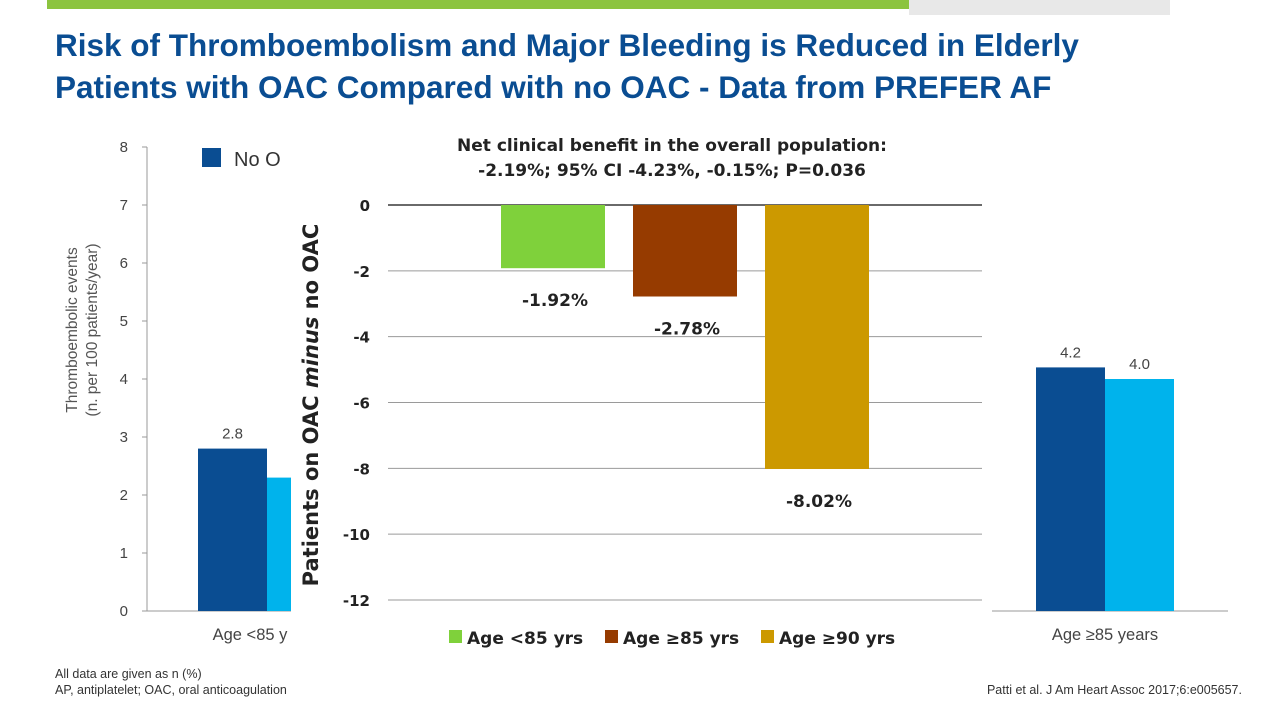 The height and width of the screenshot is (720, 1280). Describe the element at coordinates (1105, 635) in the screenshot. I see `bg-x-category-label: Age ≥85 years` at that location.